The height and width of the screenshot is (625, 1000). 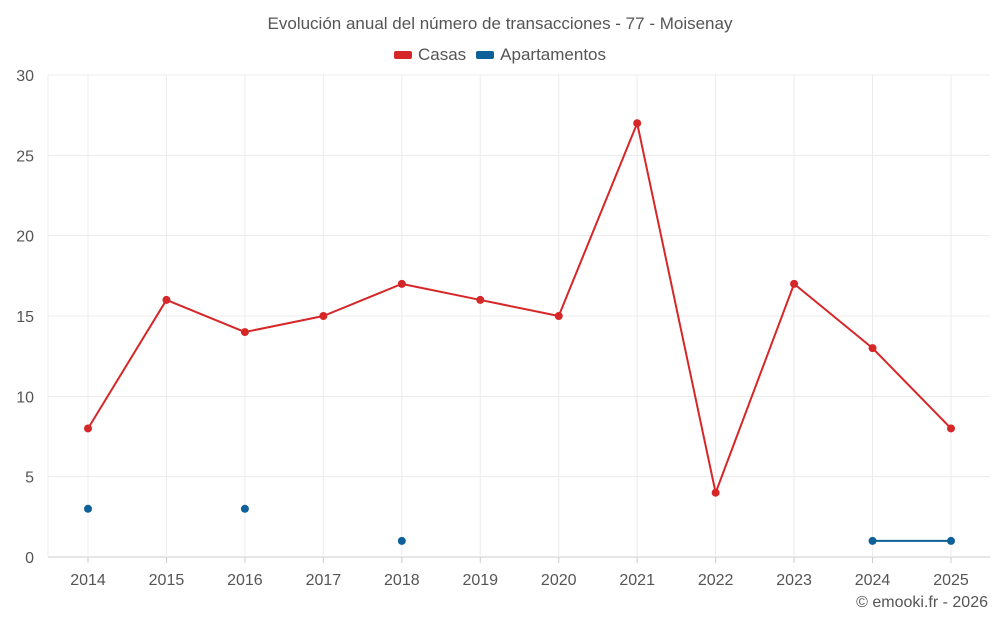 What do you see at coordinates (480, 580) in the screenshot?
I see `x-tick-label: 2019` at bounding box center [480, 580].